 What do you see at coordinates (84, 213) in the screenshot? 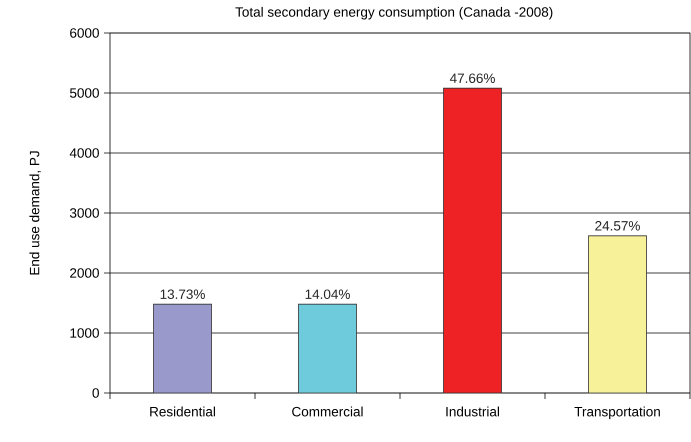
I see `y-tick-label: 3000` at bounding box center [84, 213].